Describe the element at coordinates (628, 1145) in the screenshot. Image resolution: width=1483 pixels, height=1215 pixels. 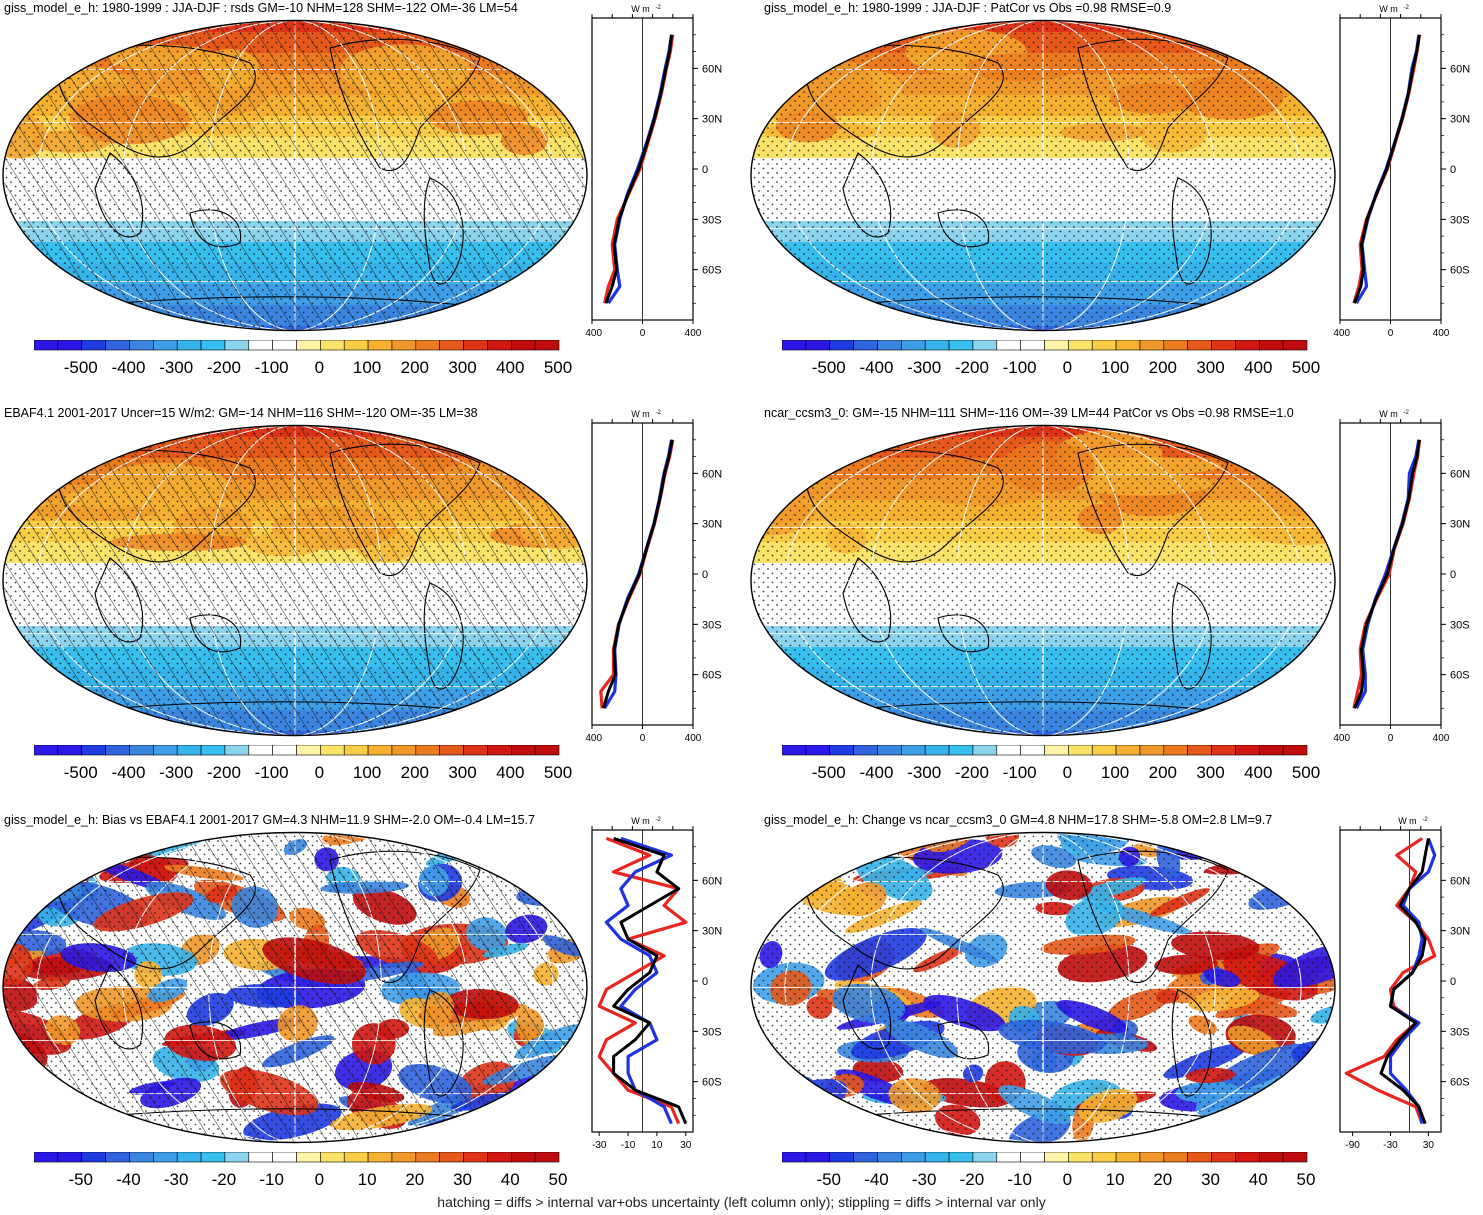
I see `profile-x-tick: -10` at that location.